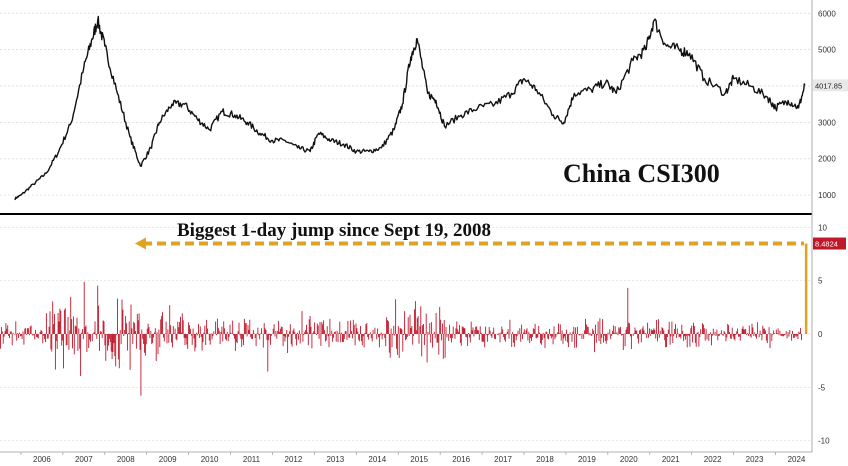 The image size is (848, 466). What do you see at coordinates (140, 243) in the screenshot?
I see `annotation-arrow-head` at bounding box center [140, 243].